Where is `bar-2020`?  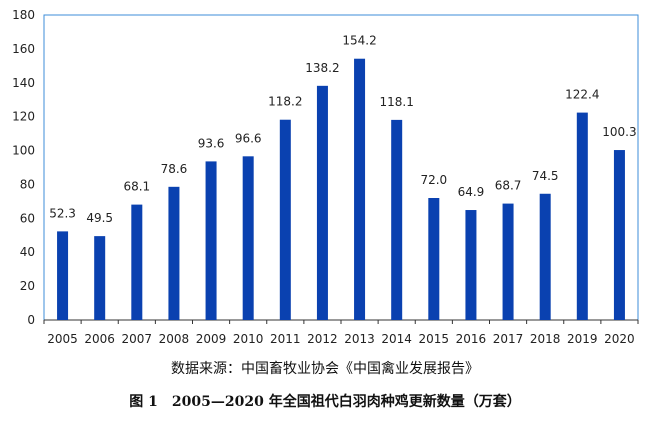 bar-2020 is located at coordinates (619, 235).